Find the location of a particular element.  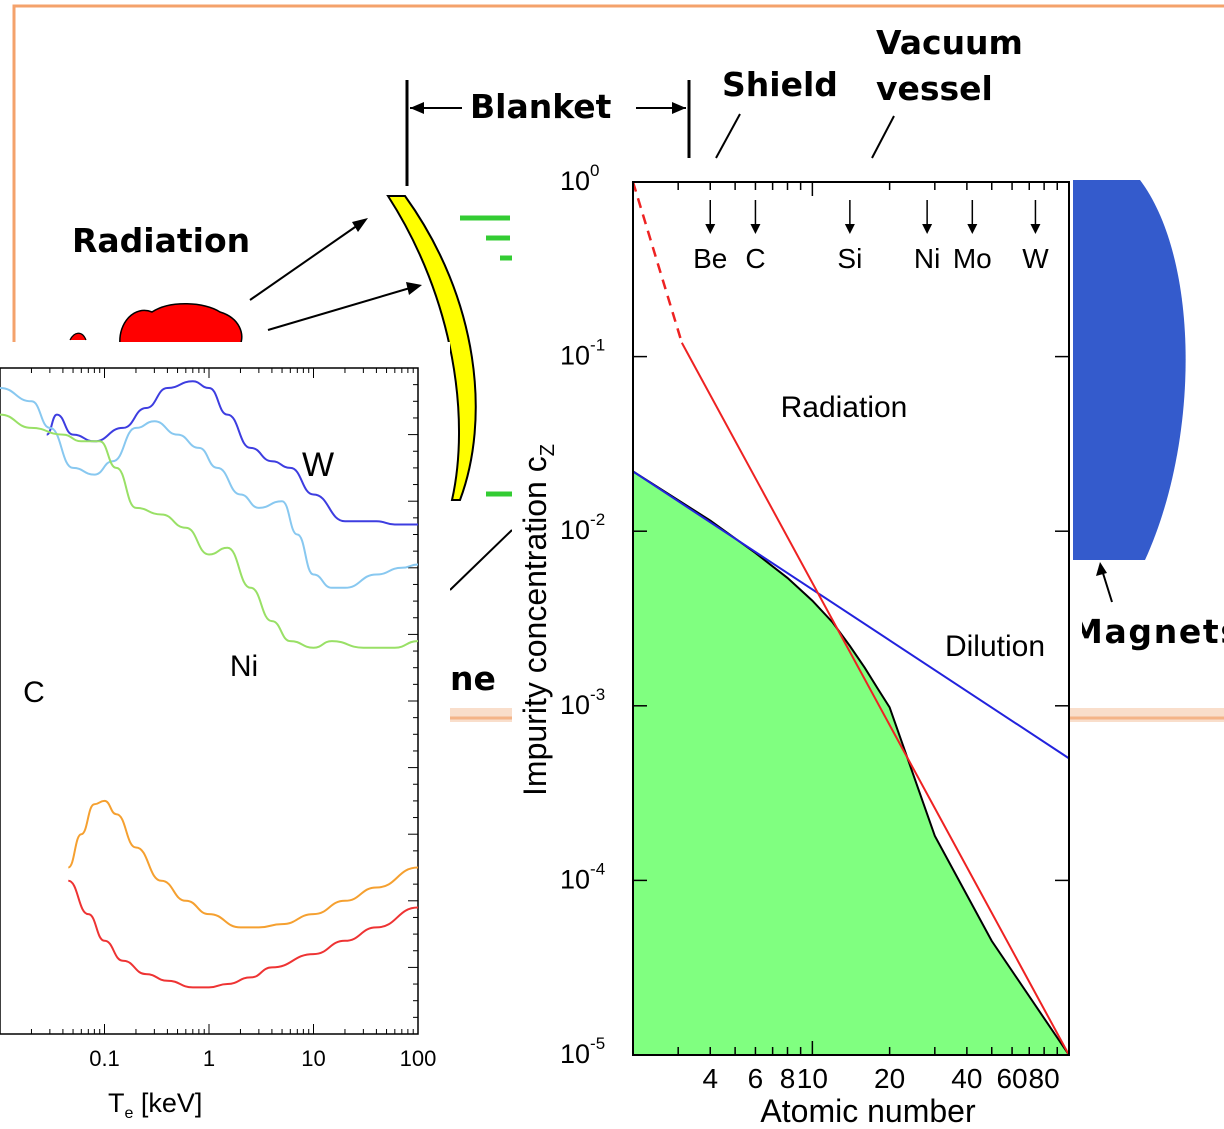

chart-b-ylabel-main: Impurity concentration c is located at coordinates (535, 626).